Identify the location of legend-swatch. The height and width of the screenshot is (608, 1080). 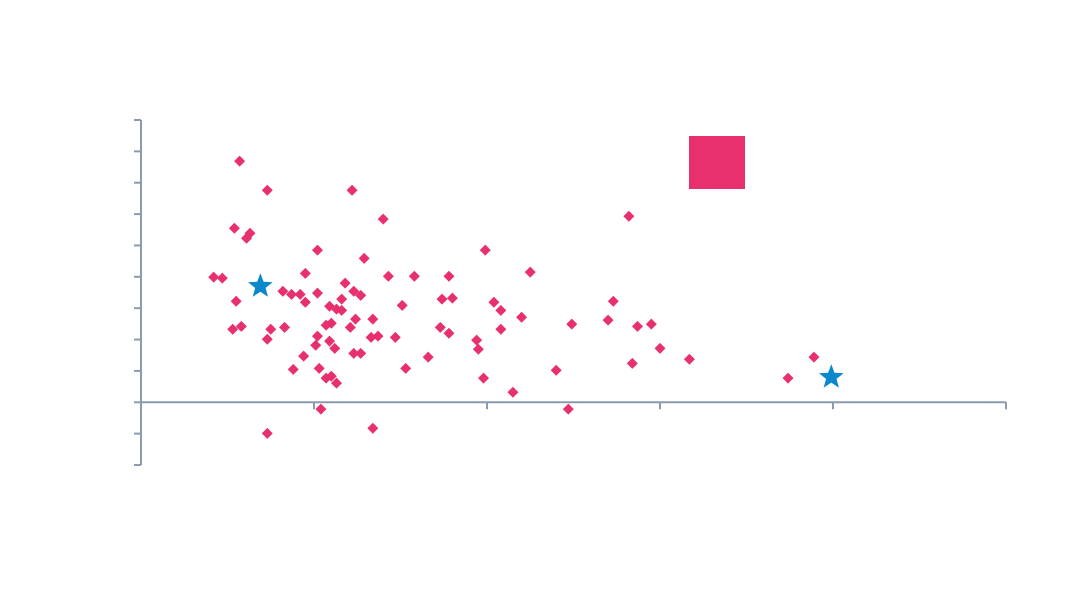
(717, 162).